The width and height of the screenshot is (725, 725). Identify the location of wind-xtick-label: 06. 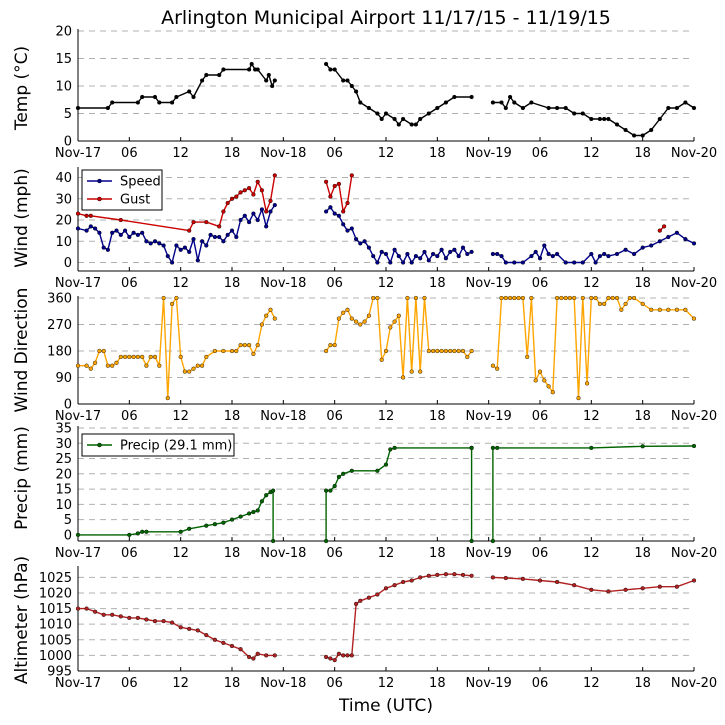
(334, 283).